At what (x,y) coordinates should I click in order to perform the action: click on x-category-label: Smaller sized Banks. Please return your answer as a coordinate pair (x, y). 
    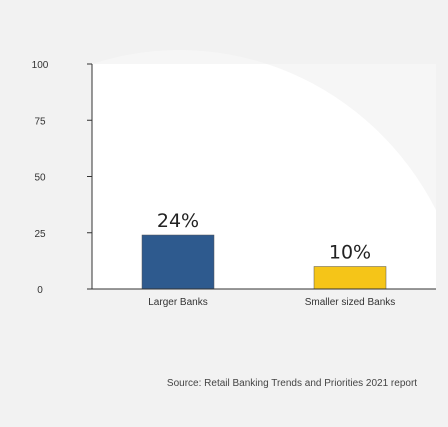
    Looking at the image, I should click on (350, 302).